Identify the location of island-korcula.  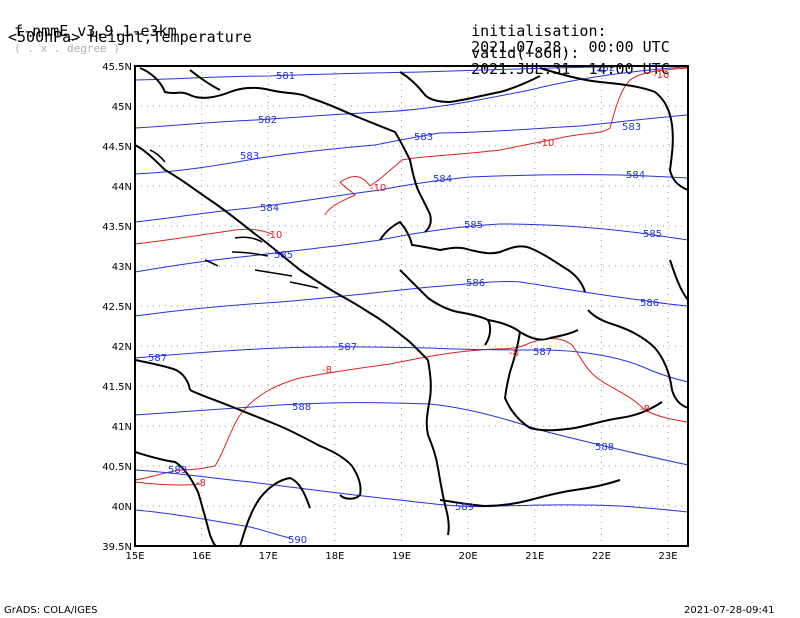
(273, 273).